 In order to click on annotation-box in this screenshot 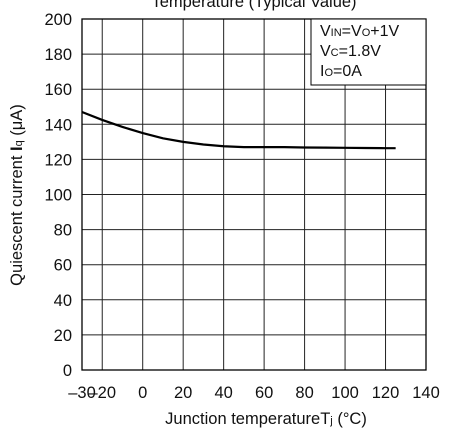, I will do `click(368, 52)`.